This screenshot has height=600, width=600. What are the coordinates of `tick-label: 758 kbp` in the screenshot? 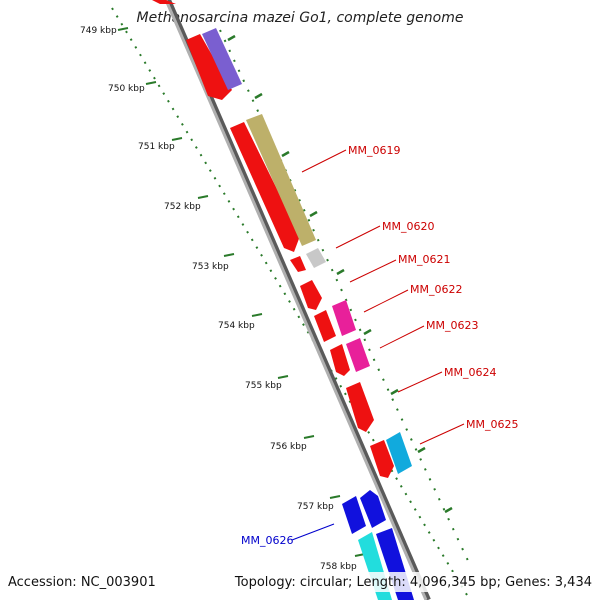 It's located at (338, 567).